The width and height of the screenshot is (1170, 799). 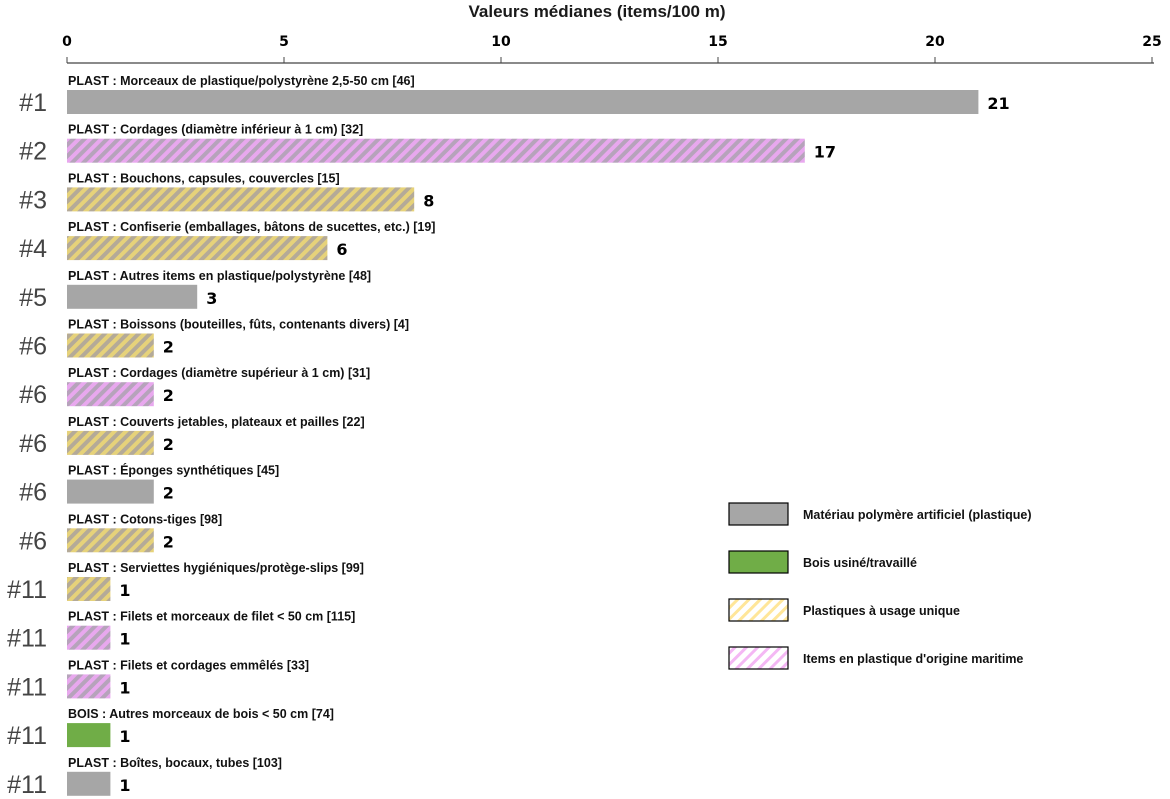 I want to click on x-axis-title: Valeurs médianes (items/100 m), so click(x=596, y=11).